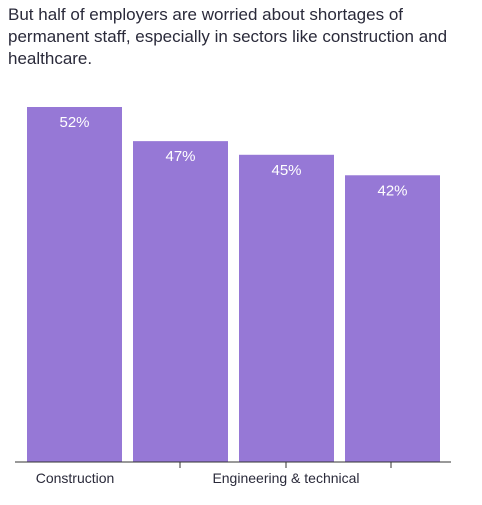 This screenshot has height=505, width=482. Describe the element at coordinates (286, 170) in the screenshot. I see `bar-value-label-3: 45%` at that location.